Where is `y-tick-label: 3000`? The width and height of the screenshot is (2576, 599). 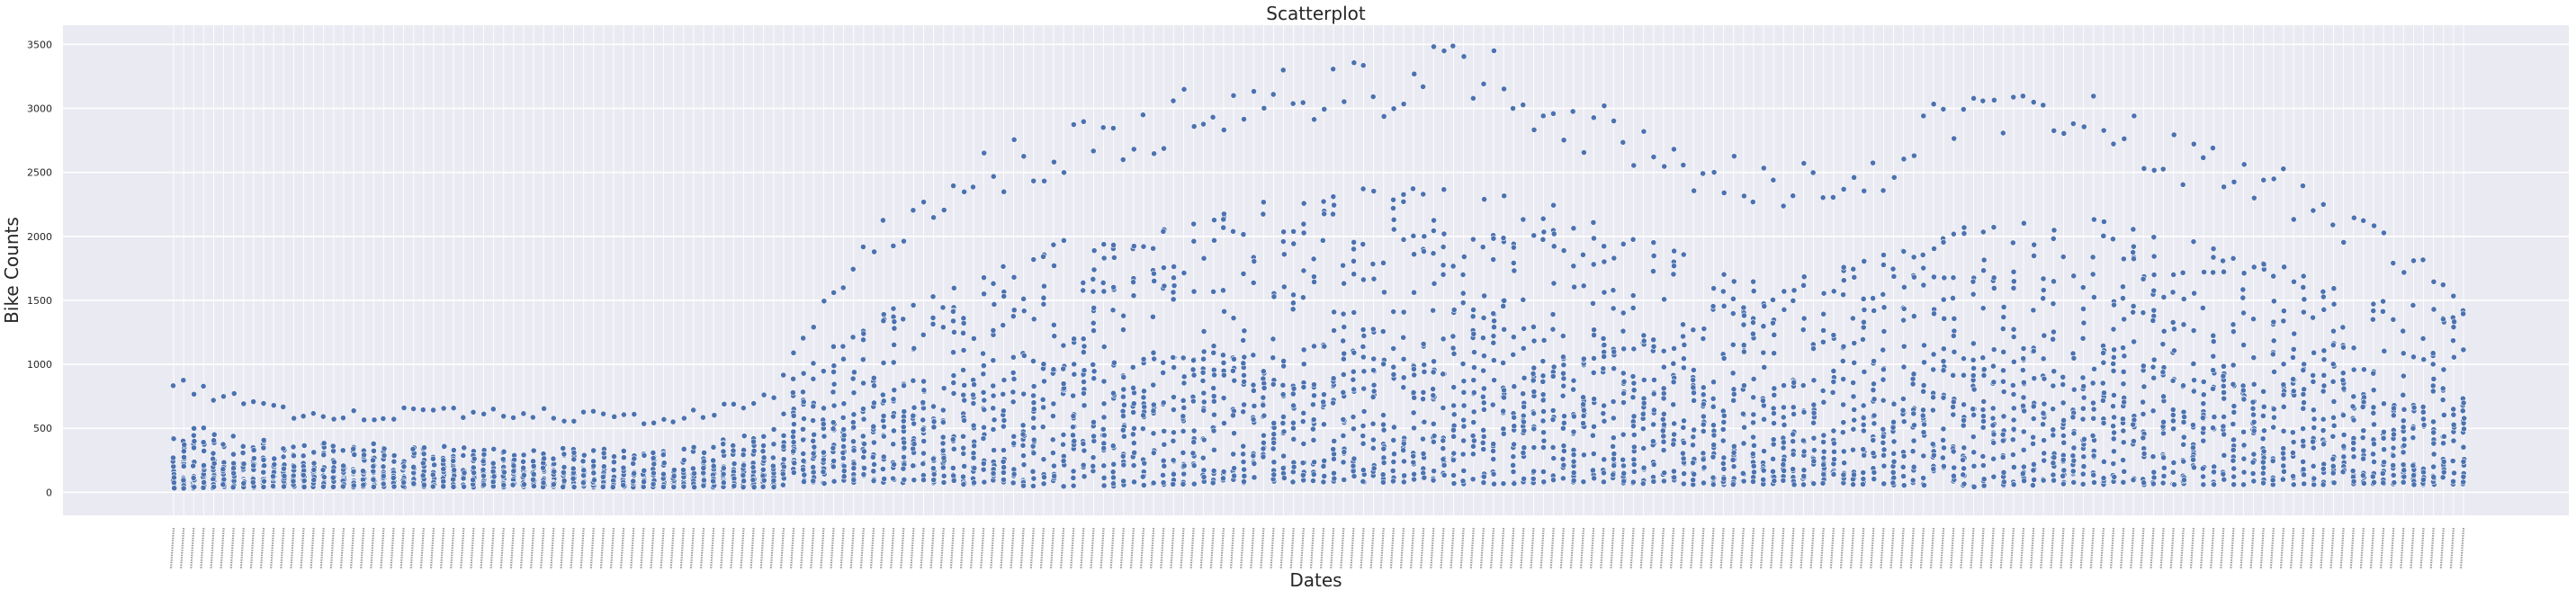
y-tick-label: 3000 is located at coordinates (40, 108).